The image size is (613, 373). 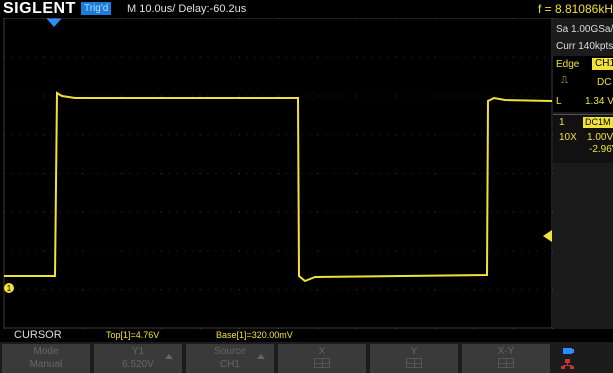 I want to click on timebase-readout: M 10.0us/ Delay:-60.2us, so click(x=186, y=9).